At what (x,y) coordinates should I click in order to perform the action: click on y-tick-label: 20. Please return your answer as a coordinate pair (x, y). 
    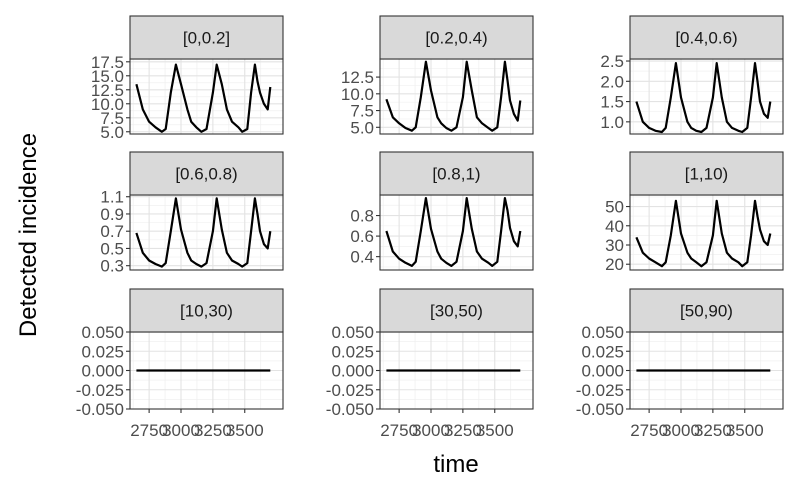
    Looking at the image, I should click on (614, 264).